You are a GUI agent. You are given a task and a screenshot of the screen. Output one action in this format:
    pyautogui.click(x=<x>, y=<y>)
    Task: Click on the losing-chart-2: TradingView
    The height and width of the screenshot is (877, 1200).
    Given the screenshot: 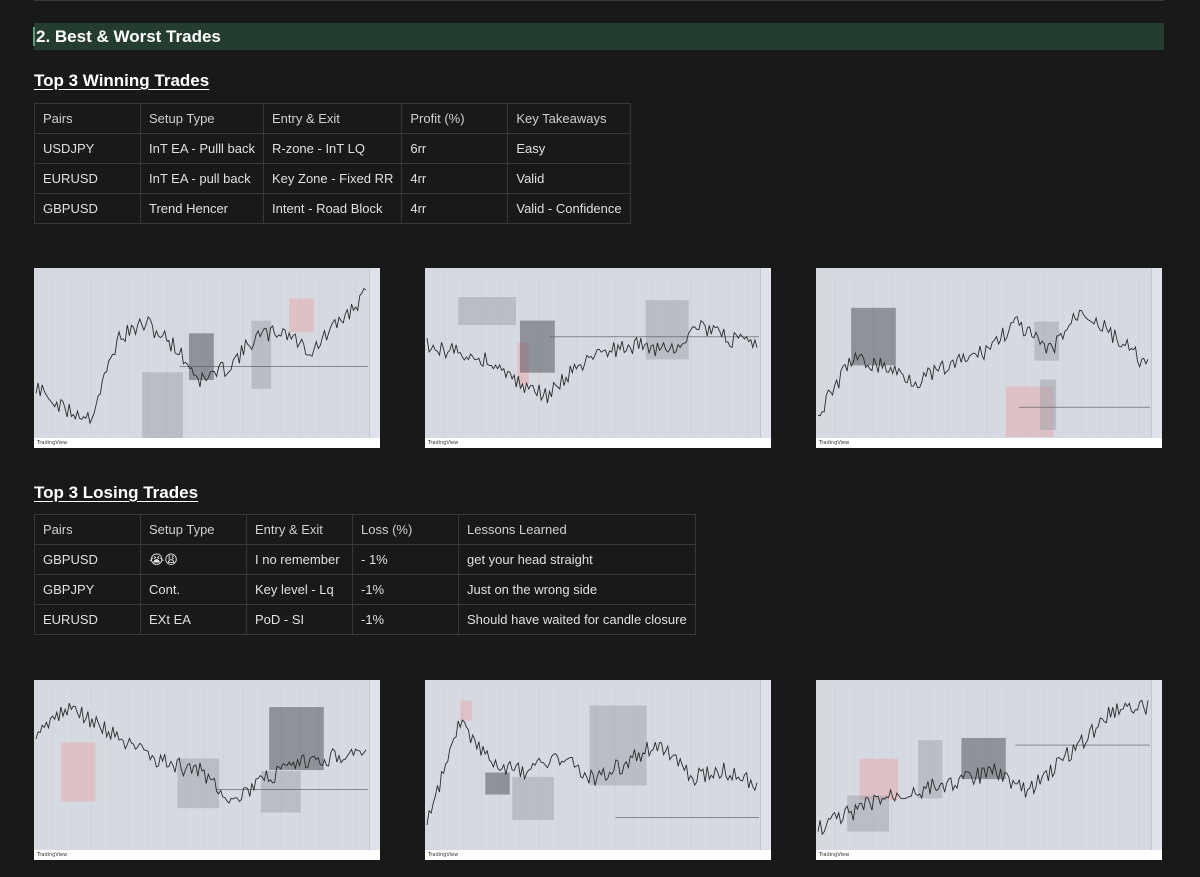 What is the action you would take?
    pyautogui.click(x=598, y=770)
    